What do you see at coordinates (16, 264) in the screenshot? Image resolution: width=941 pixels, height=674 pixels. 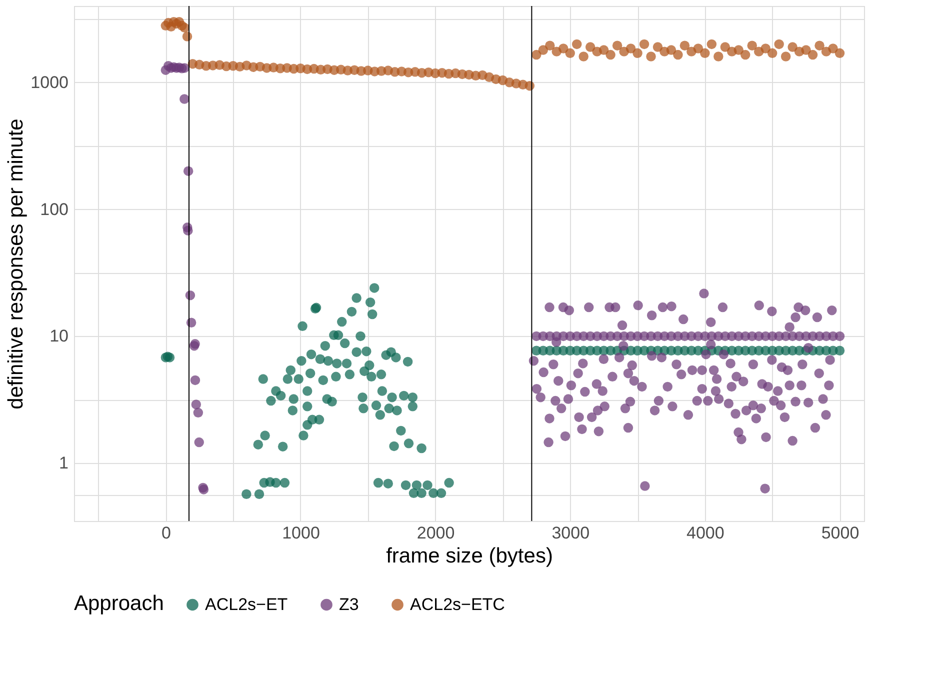 I see `y-axis-title: definitive responses per minute` at bounding box center [16, 264].